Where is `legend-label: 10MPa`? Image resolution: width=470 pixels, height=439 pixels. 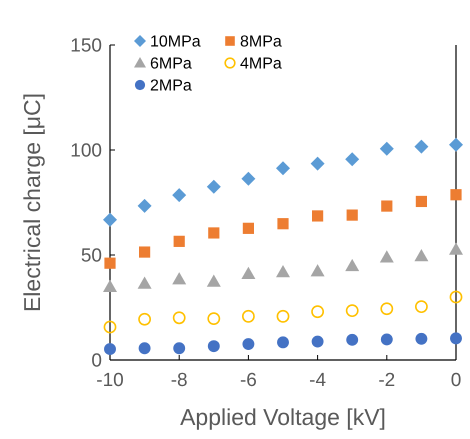
legend-label: 10MPa is located at coordinates (175, 42).